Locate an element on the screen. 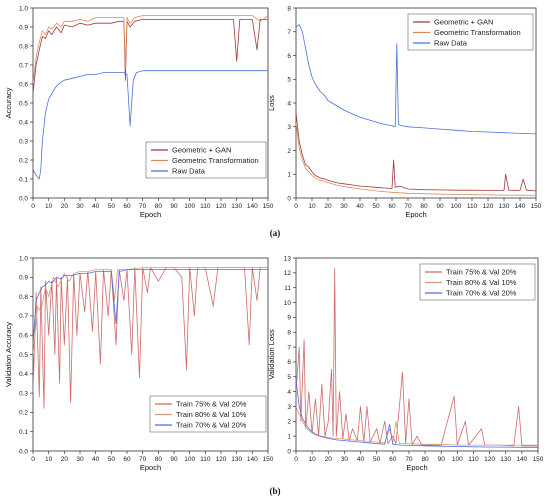 The height and width of the screenshot is (498, 550). y-axis-title: Validation Accuracy is located at coordinates (8, 354).